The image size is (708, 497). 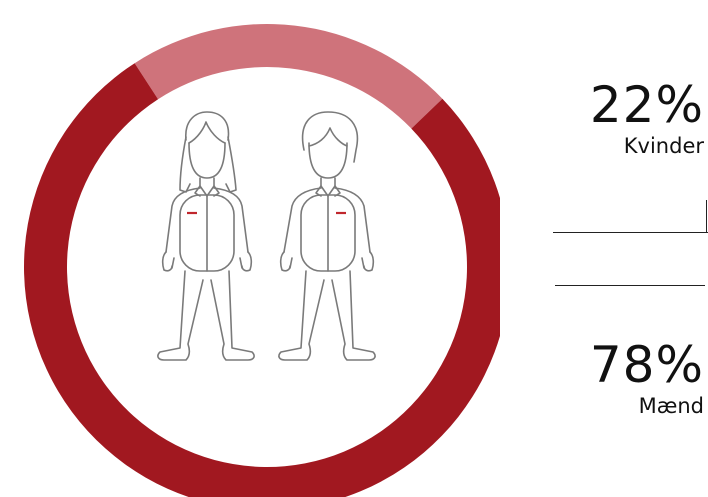 I want to click on man-figure-icon, so click(x=327, y=236).